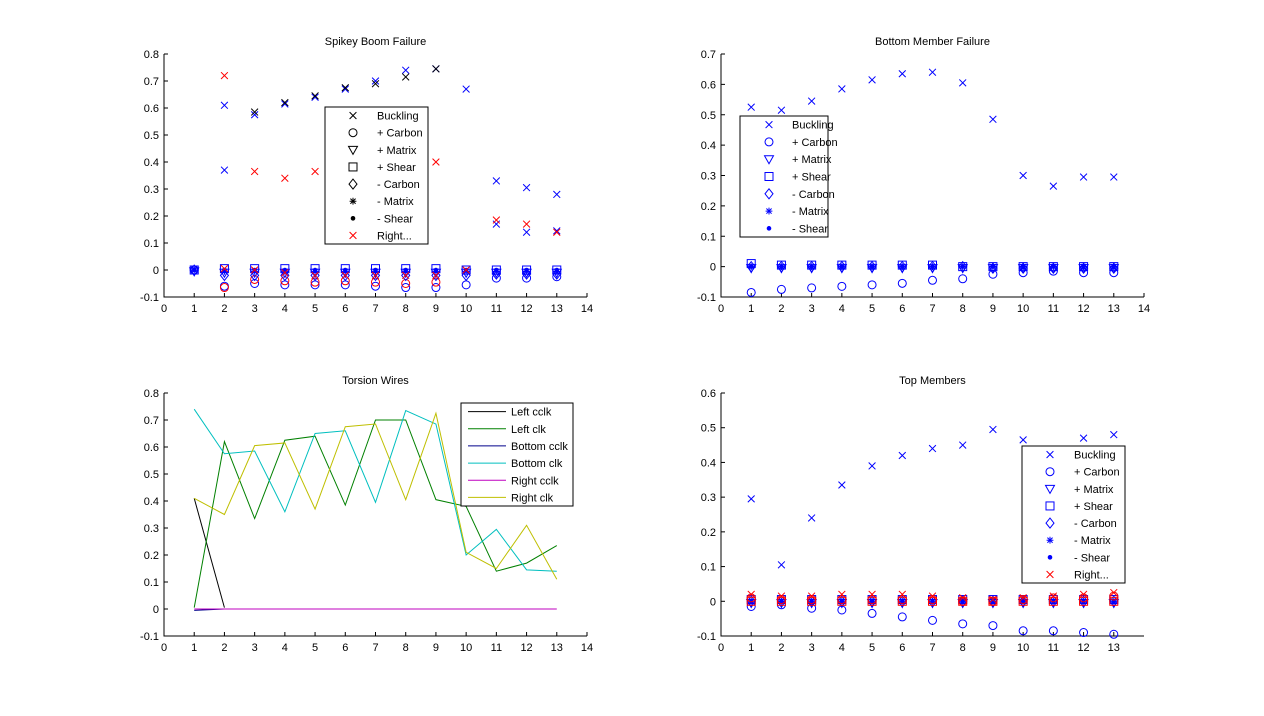  I want to click on y-tick-label: 0, so click(156, 271).